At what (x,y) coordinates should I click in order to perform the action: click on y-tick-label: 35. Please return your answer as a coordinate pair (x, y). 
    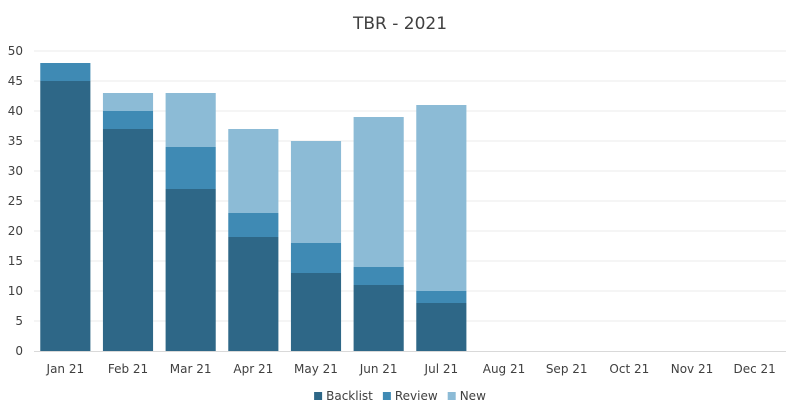
    Looking at the image, I should click on (15, 141).